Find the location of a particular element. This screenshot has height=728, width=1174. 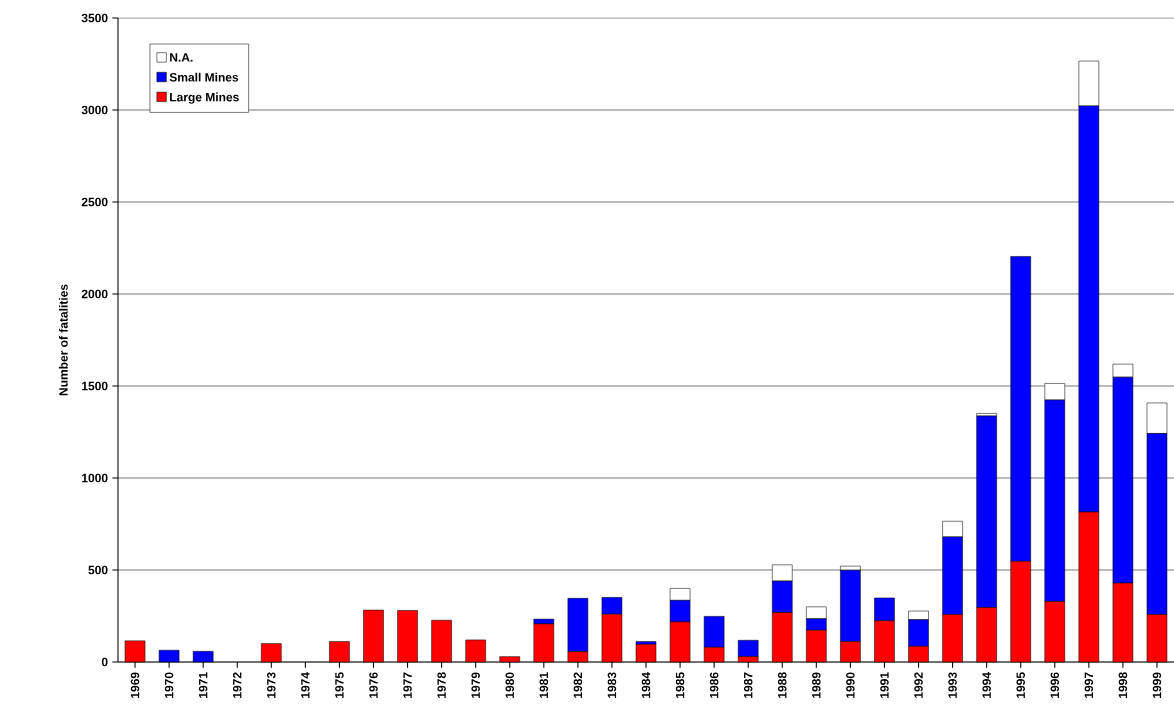

x-tick-label: 1991 is located at coordinates (884, 685).